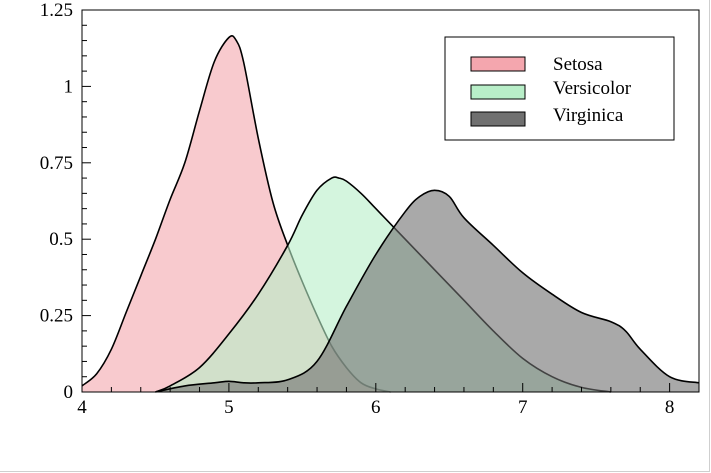 This screenshot has width=711, height=473. I want to click on legend-swatch-virginica, so click(498, 119).